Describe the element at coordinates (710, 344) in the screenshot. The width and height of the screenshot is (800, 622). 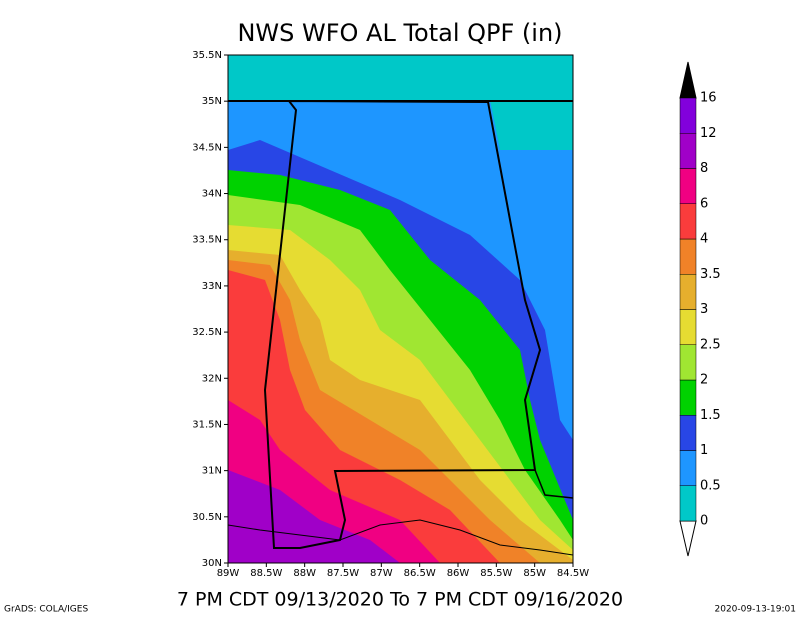
I see `legend-label: 2.5` at that location.